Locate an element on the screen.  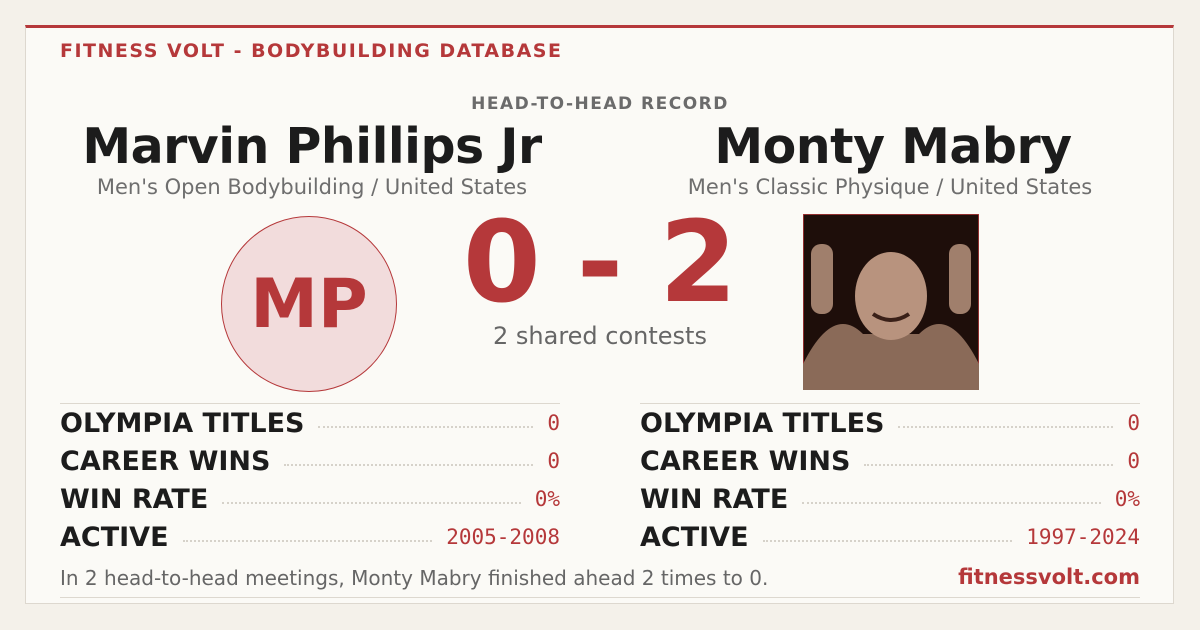
divider is located at coordinates (600, 597).